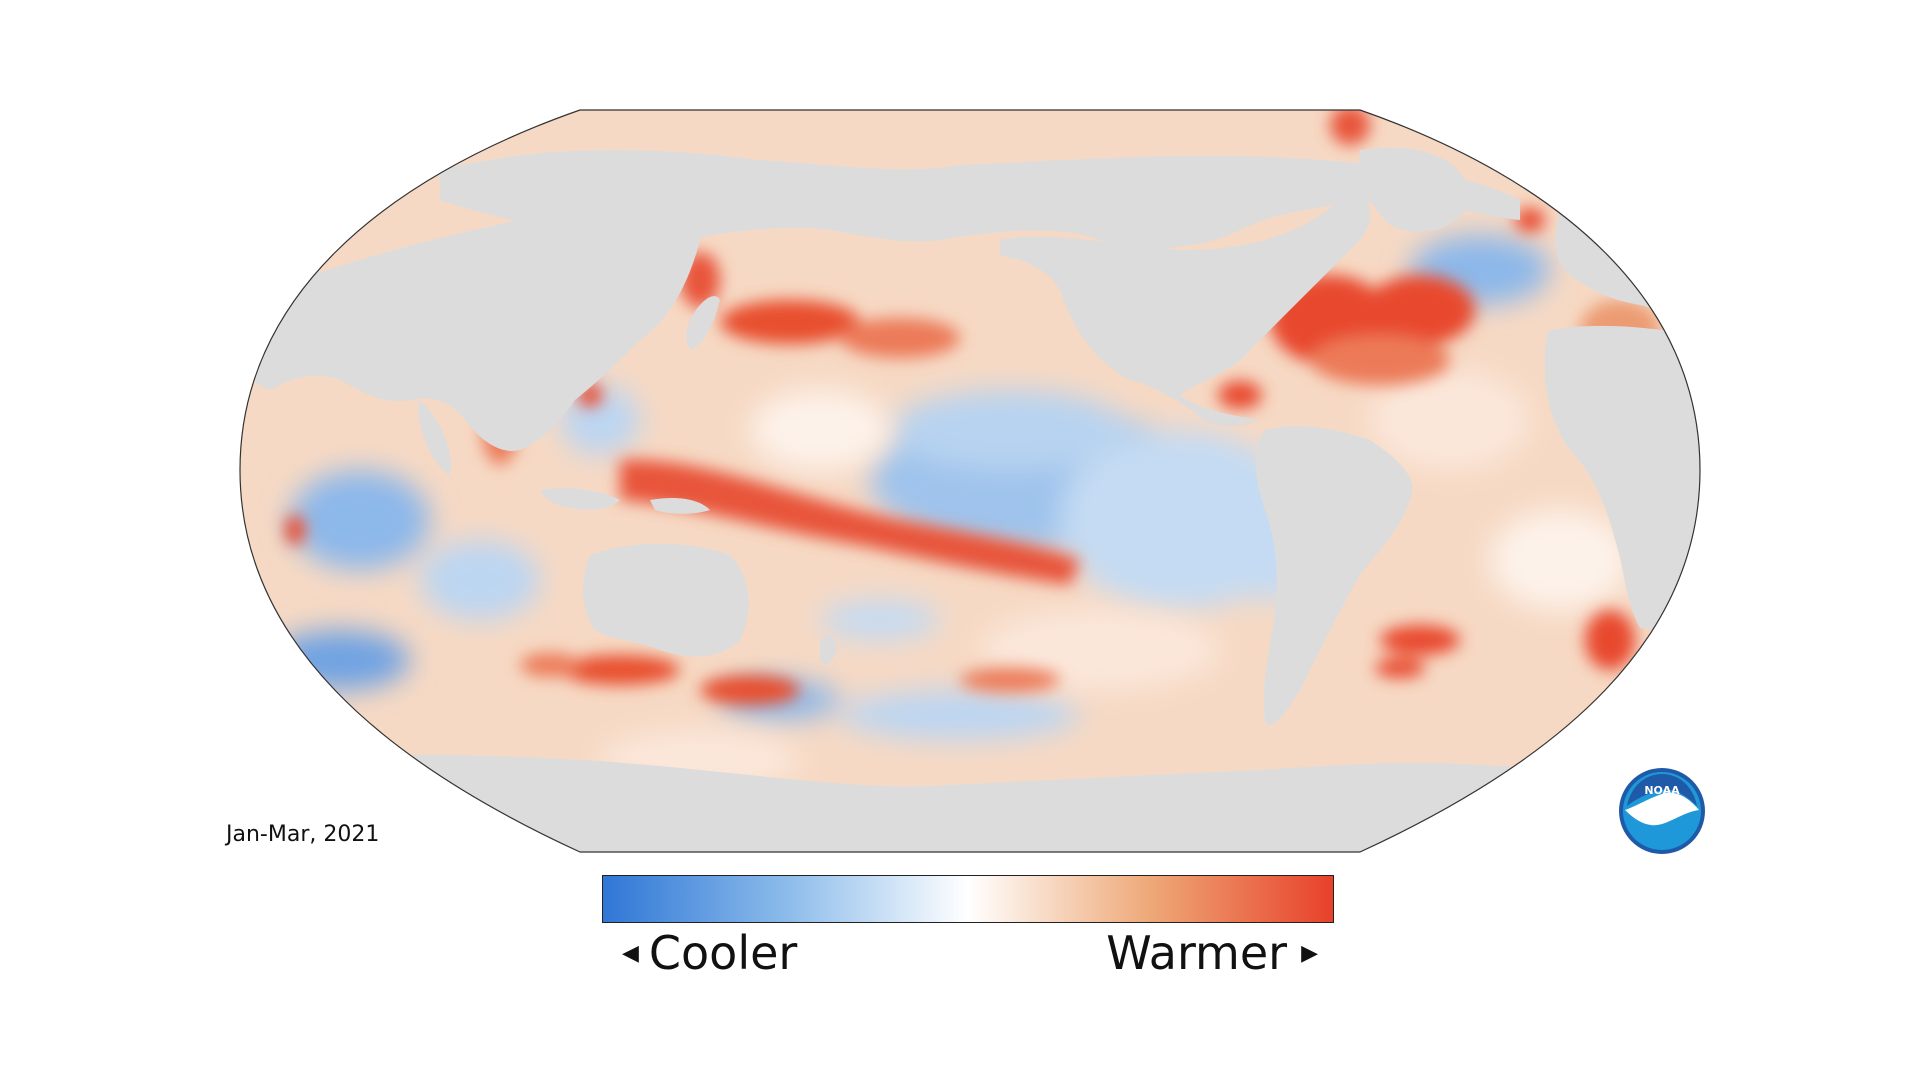  I want to click on legend-low: ◀ Cooler, so click(709, 955).